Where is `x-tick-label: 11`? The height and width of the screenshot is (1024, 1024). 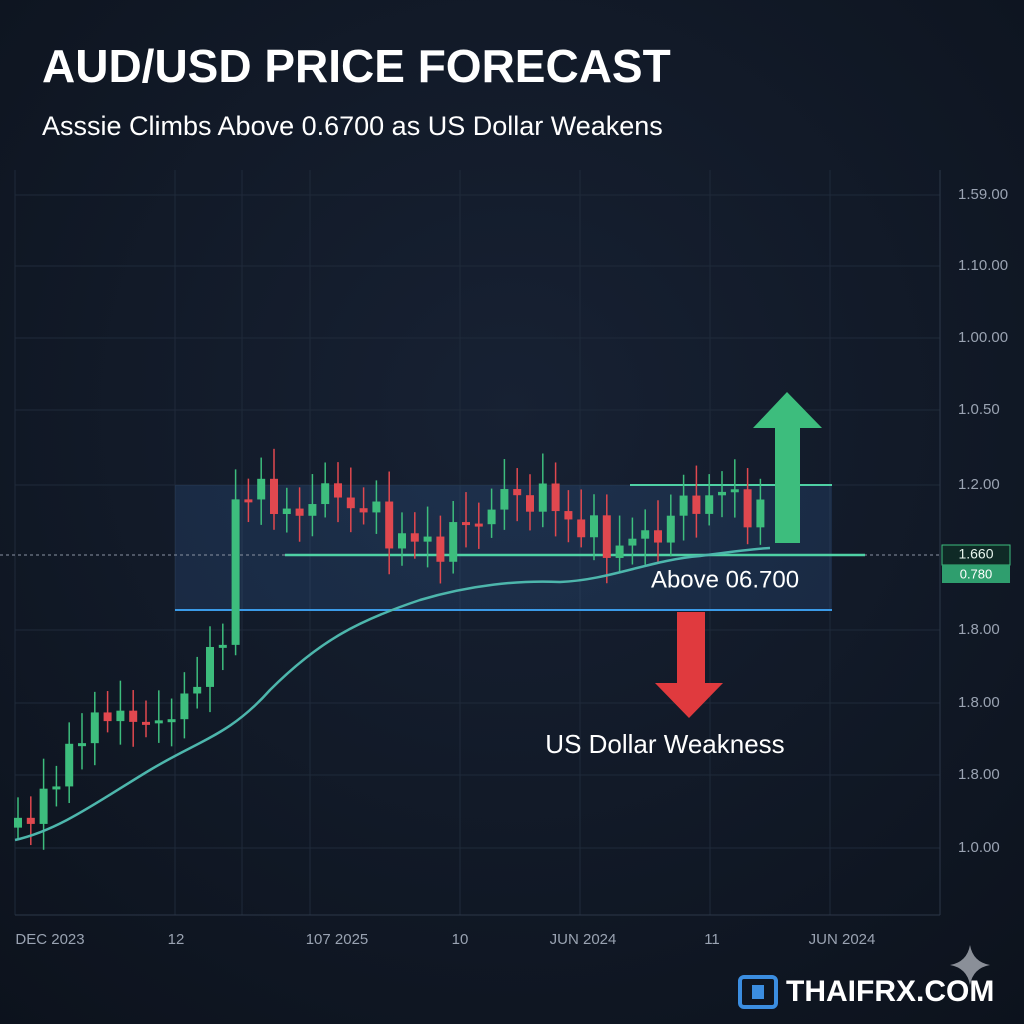
x-tick-label: 11 is located at coordinates (712, 939).